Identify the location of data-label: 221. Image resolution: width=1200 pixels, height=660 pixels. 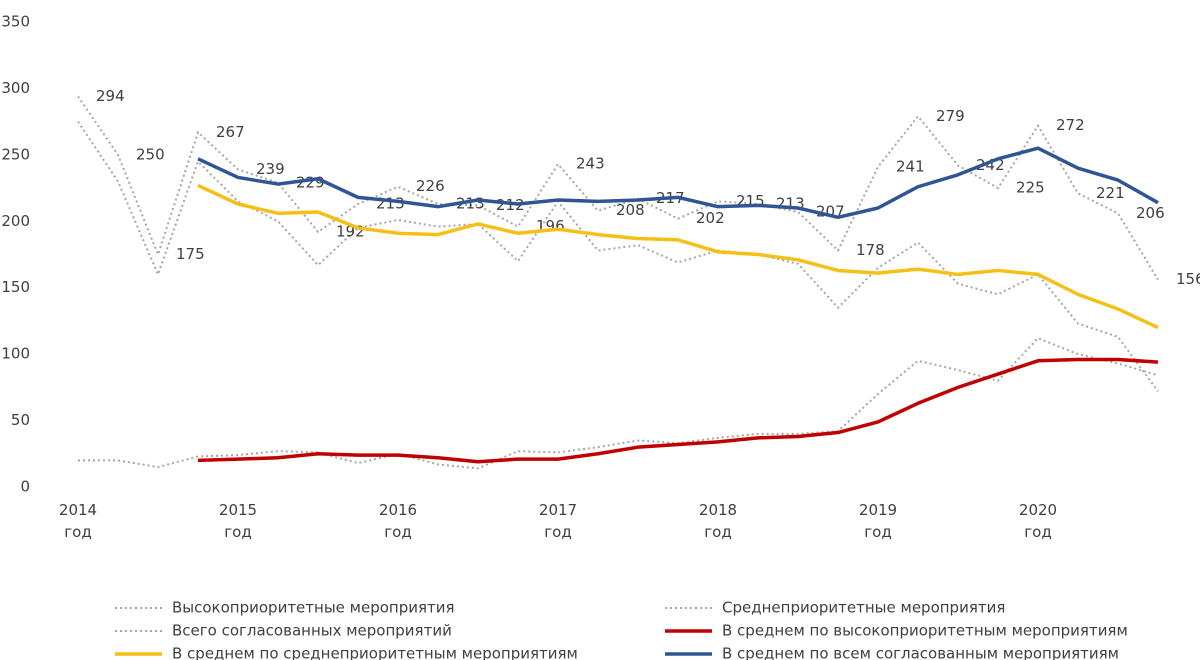
(1110, 193).